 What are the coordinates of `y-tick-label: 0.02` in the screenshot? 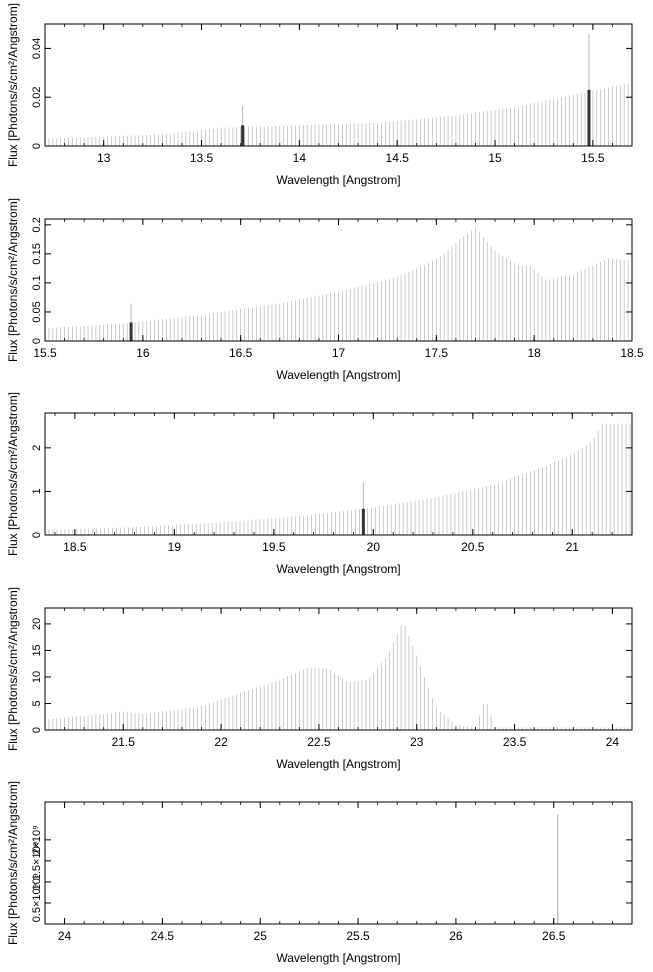 It's located at (37, 96).